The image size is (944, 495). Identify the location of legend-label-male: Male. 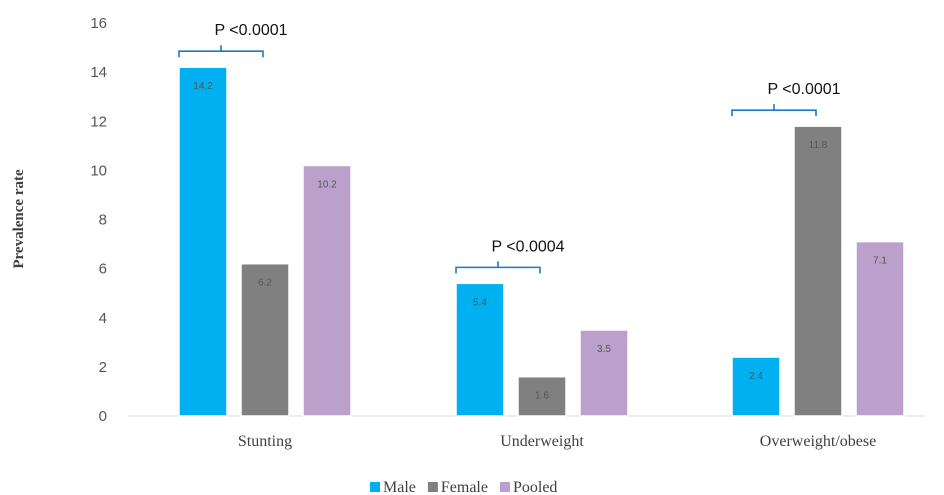
(399, 487).